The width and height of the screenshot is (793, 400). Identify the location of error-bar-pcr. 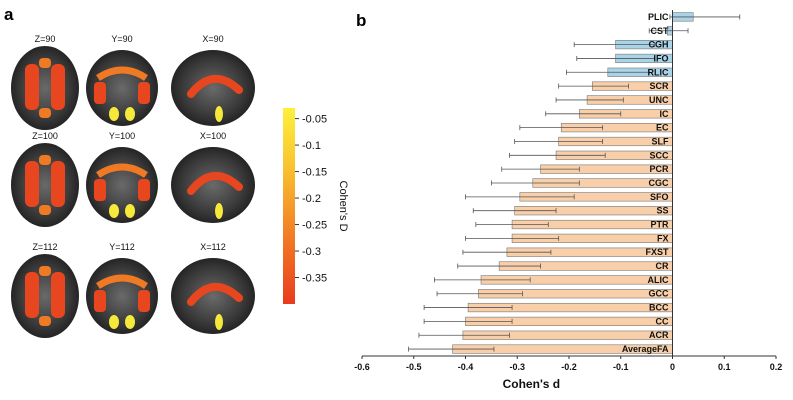
(540, 169).